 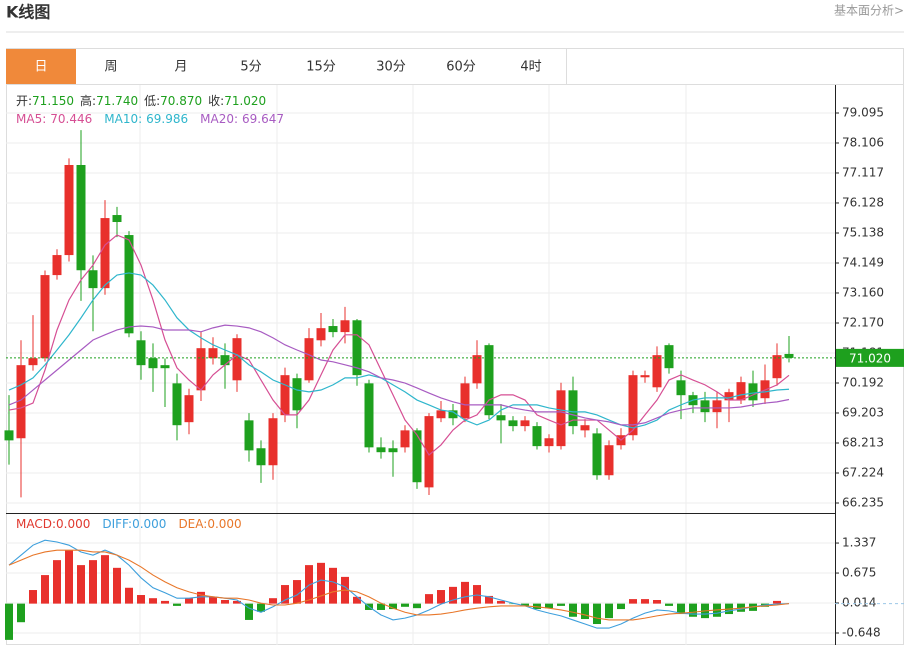 What do you see at coordinates (180, 67) in the screenshot?
I see `tab-label: 月` at bounding box center [180, 67].